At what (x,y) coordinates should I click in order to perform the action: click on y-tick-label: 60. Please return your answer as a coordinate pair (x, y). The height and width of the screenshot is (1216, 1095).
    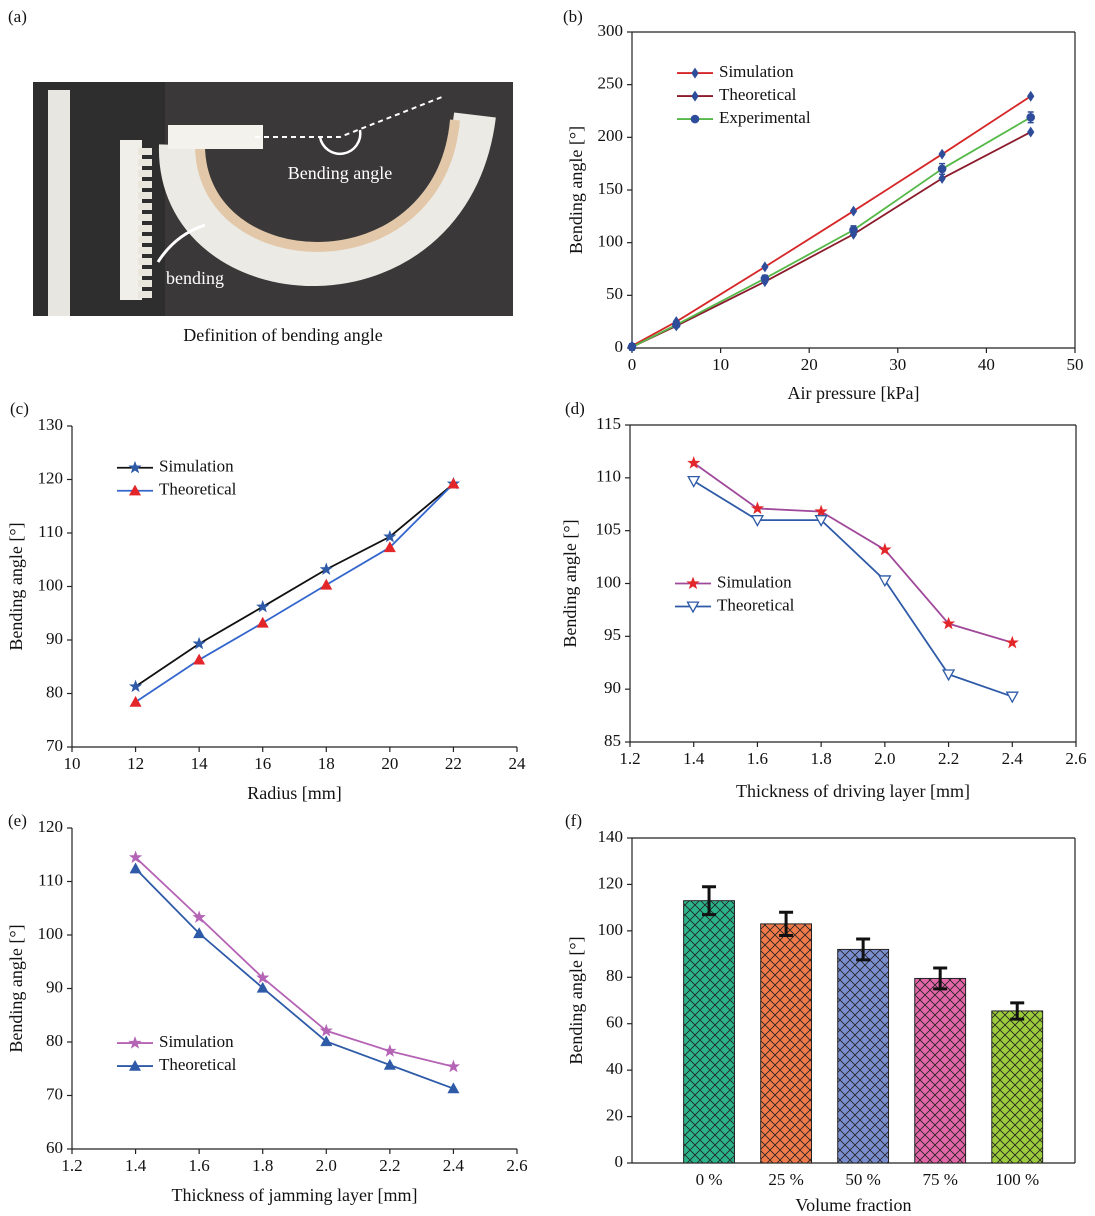
    Looking at the image, I should click on (614, 1022).